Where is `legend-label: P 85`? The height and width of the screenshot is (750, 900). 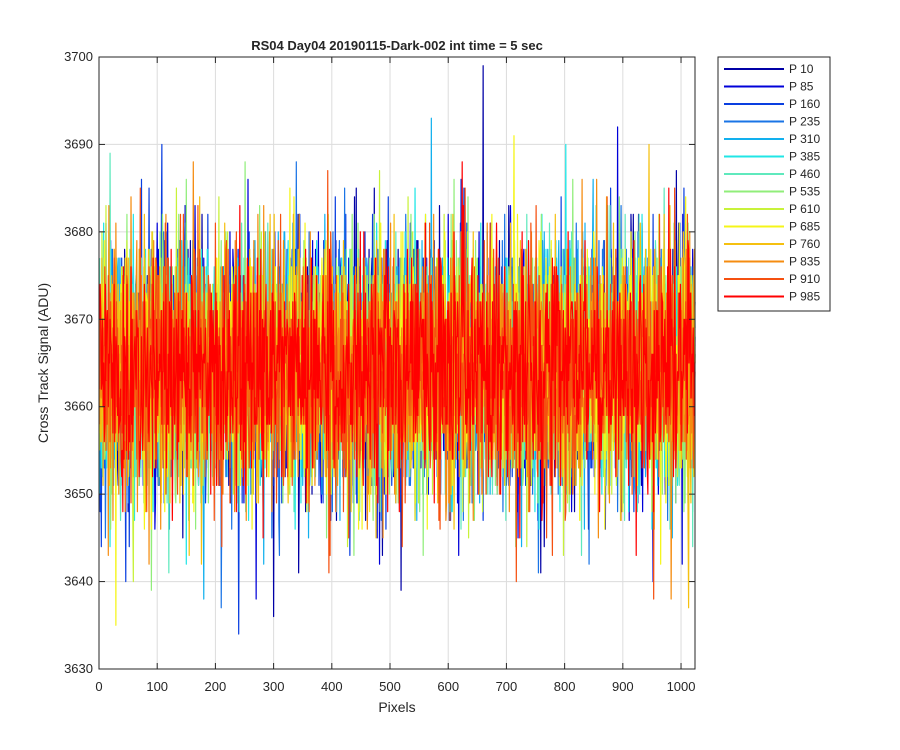
legend-label: P 85 is located at coordinates (801, 87).